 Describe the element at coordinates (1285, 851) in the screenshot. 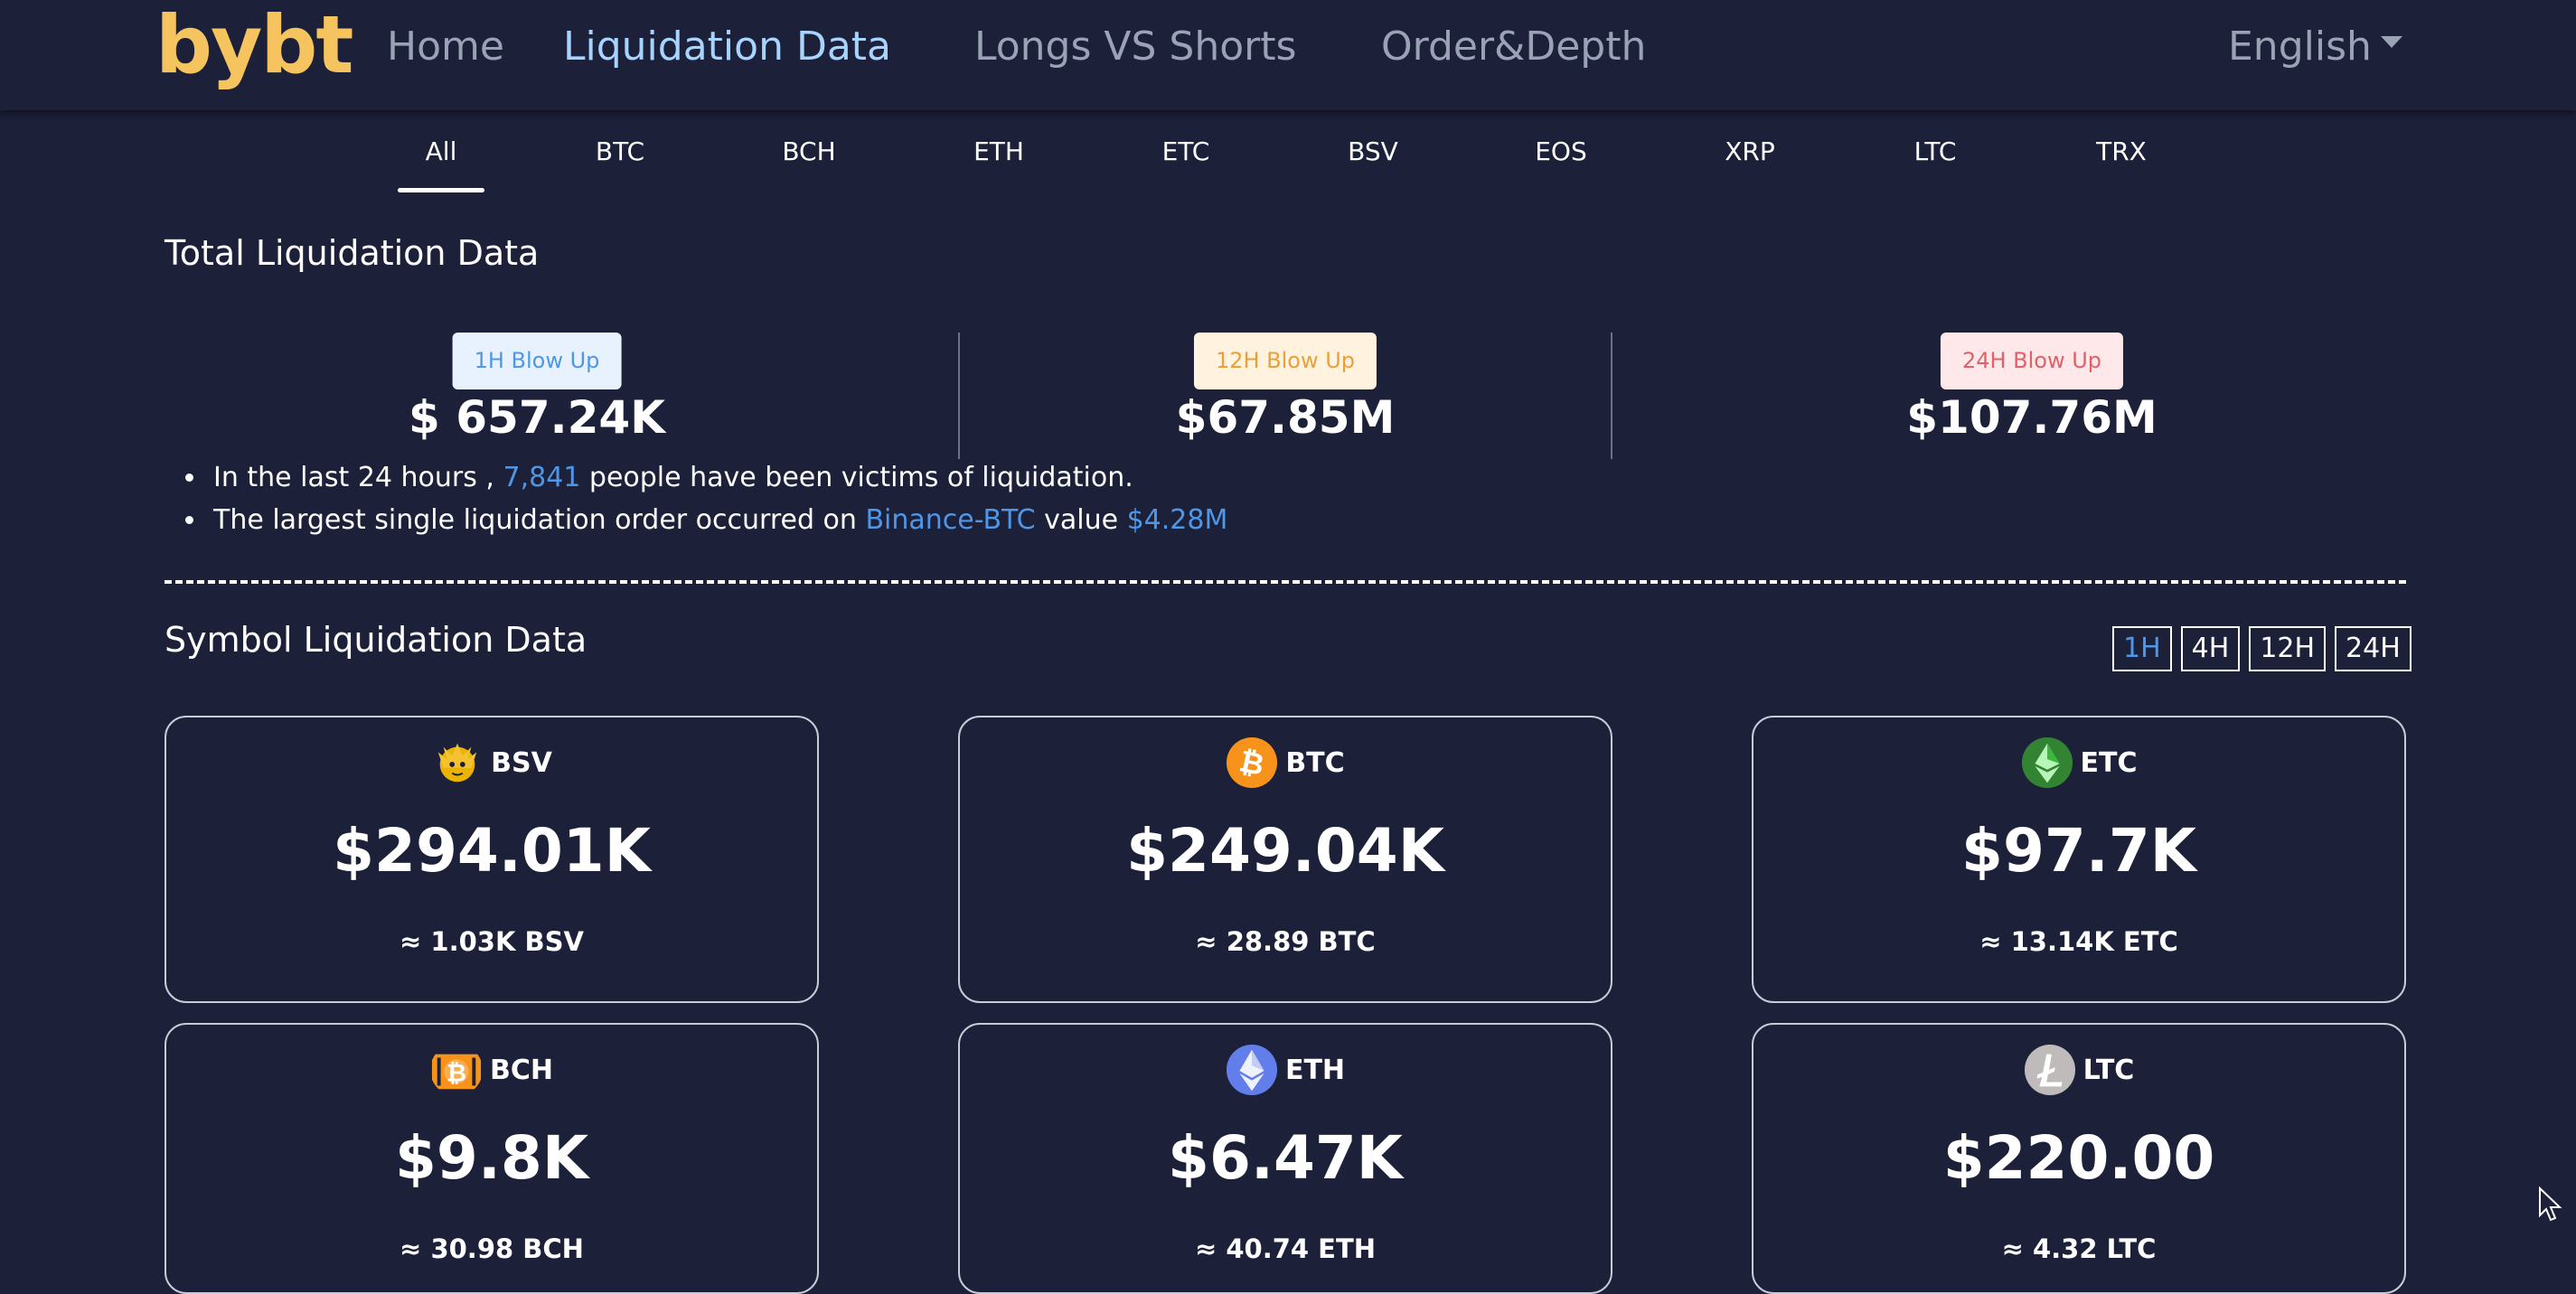

I see `card-amount: $249.04K` at that location.